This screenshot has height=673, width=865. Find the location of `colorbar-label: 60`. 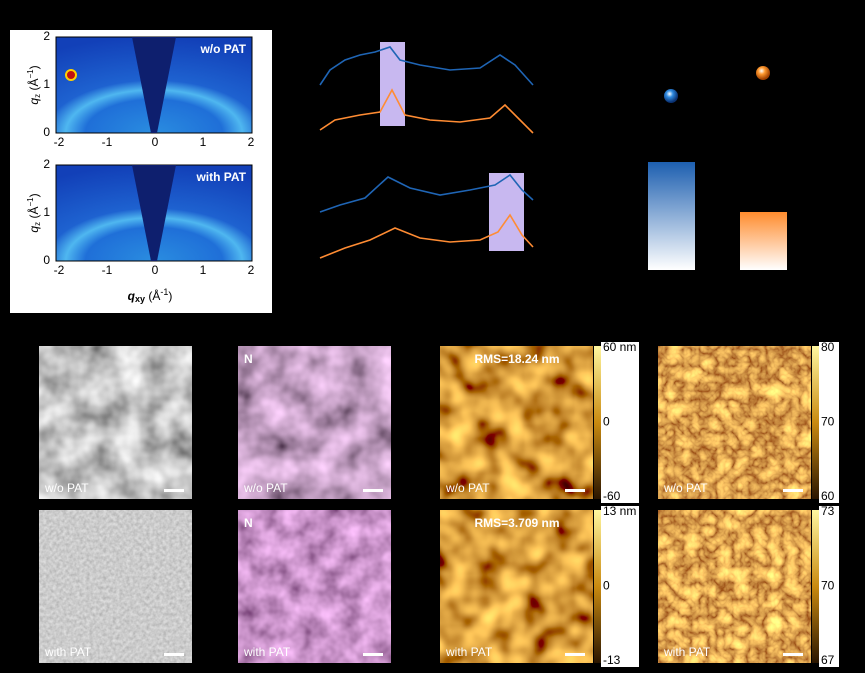

colorbar-label: 60 is located at coordinates (828, 496).